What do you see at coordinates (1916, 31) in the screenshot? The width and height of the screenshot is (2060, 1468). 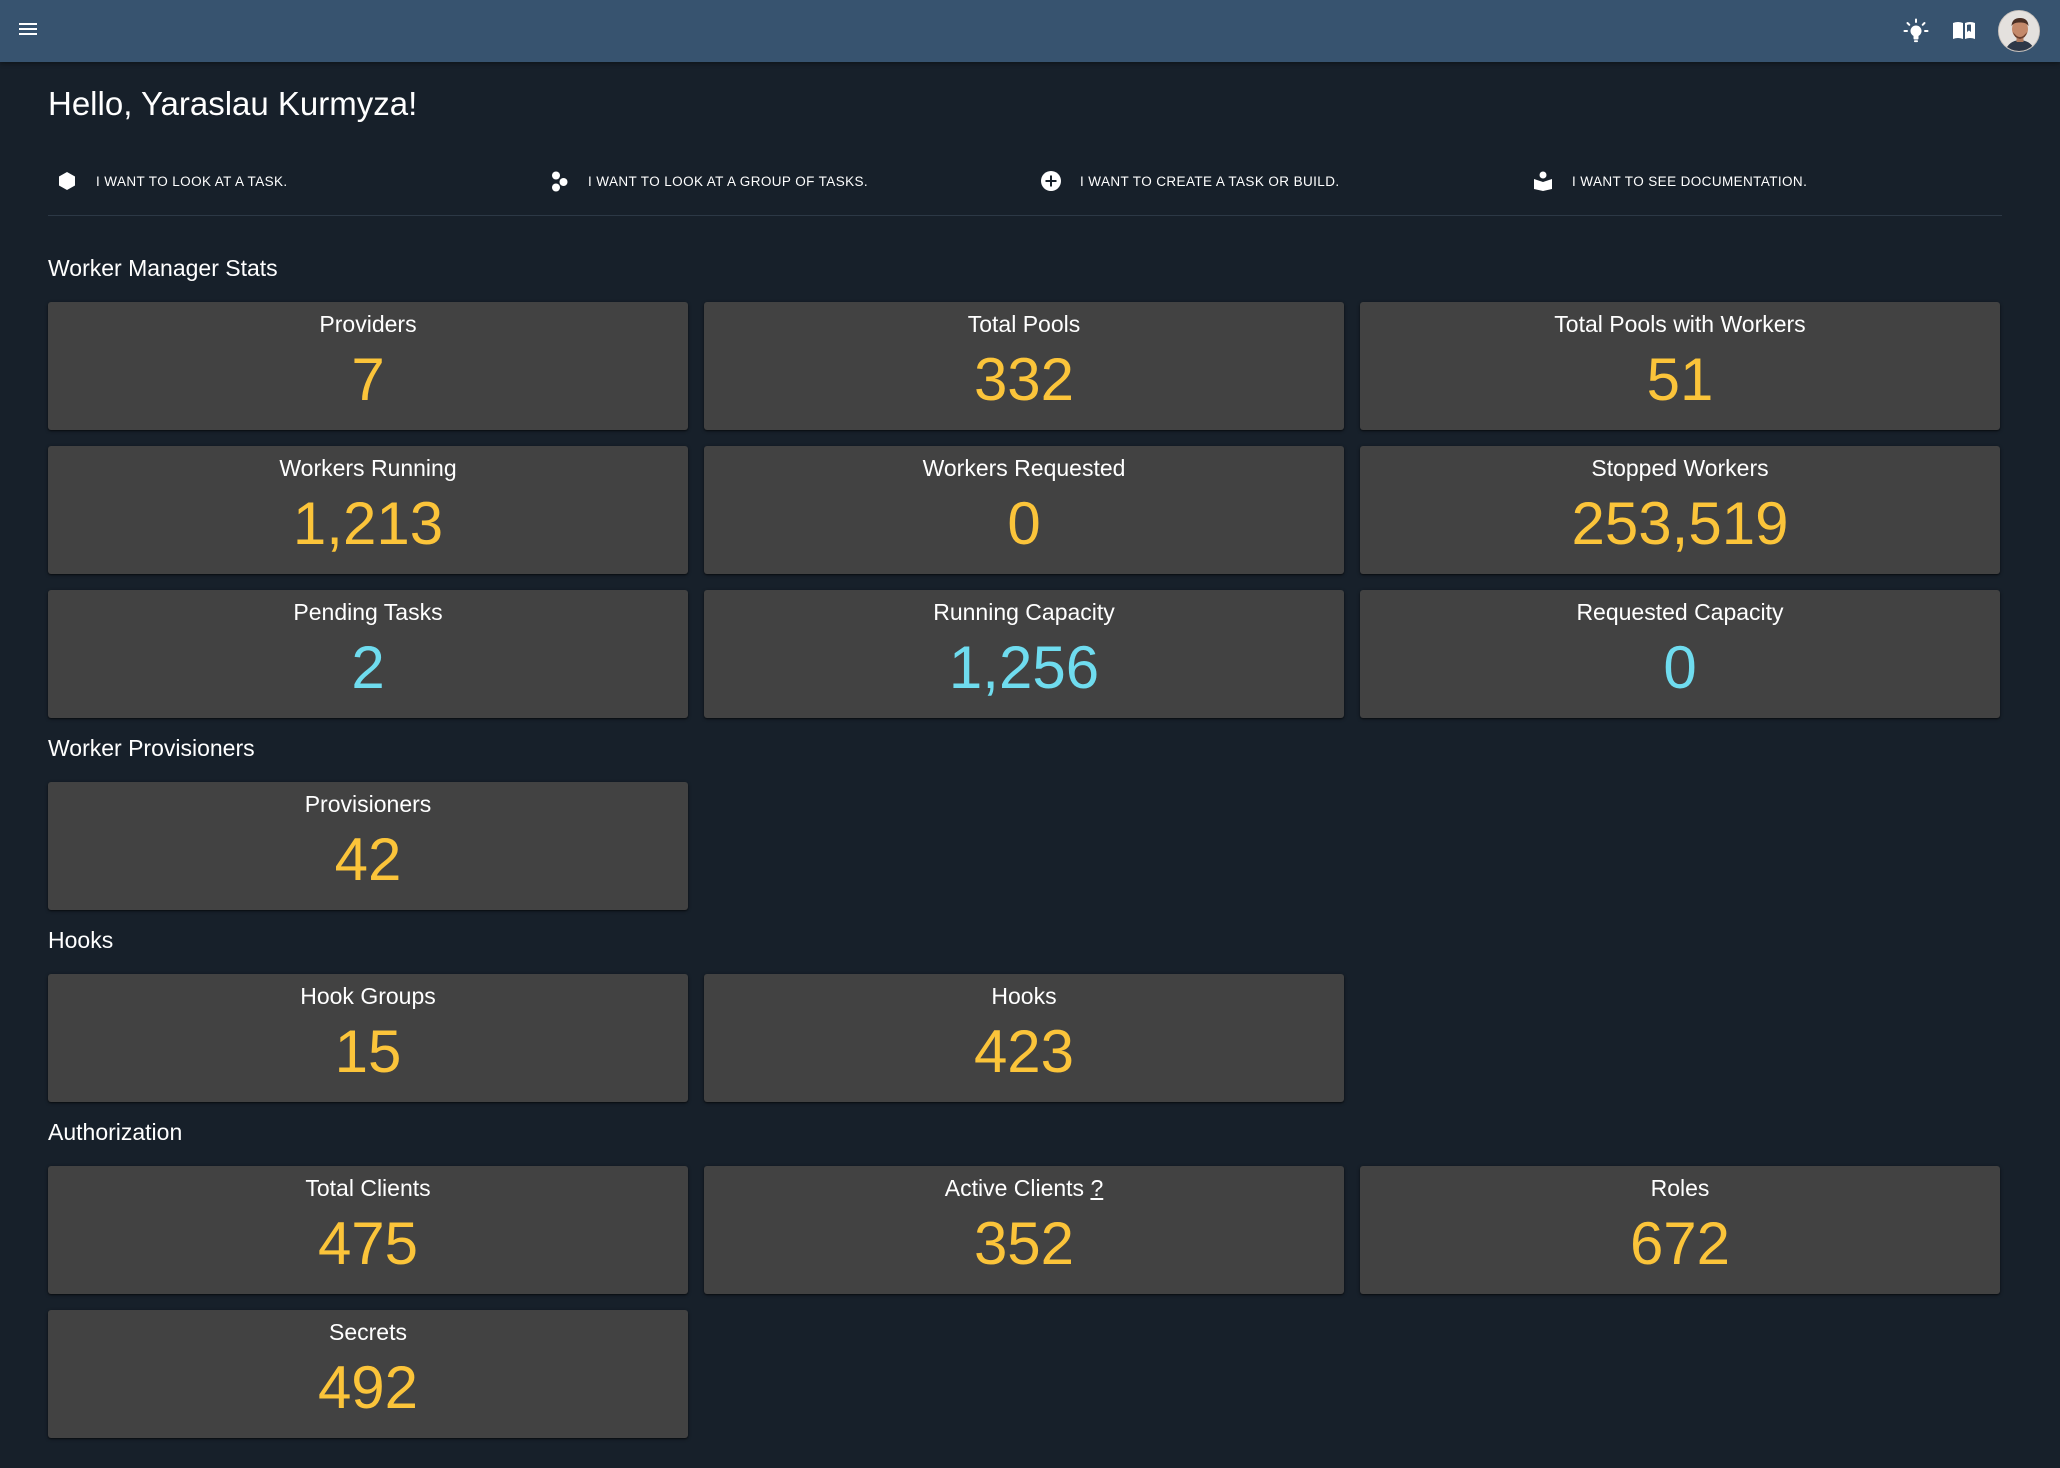 I see `lightbulb-icon` at bounding box center [1916, 31].